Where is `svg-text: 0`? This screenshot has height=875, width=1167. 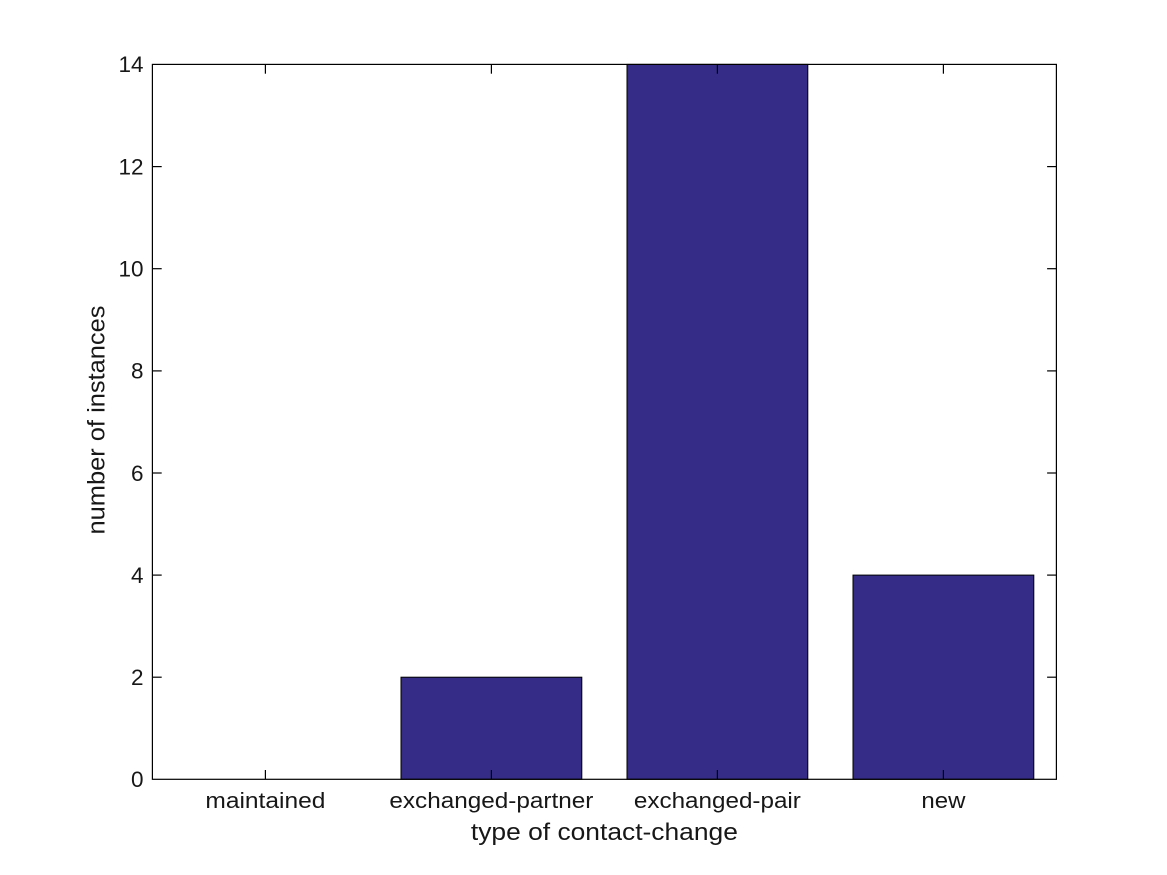
svg-text: 0 is located at coordinates (137, 779).